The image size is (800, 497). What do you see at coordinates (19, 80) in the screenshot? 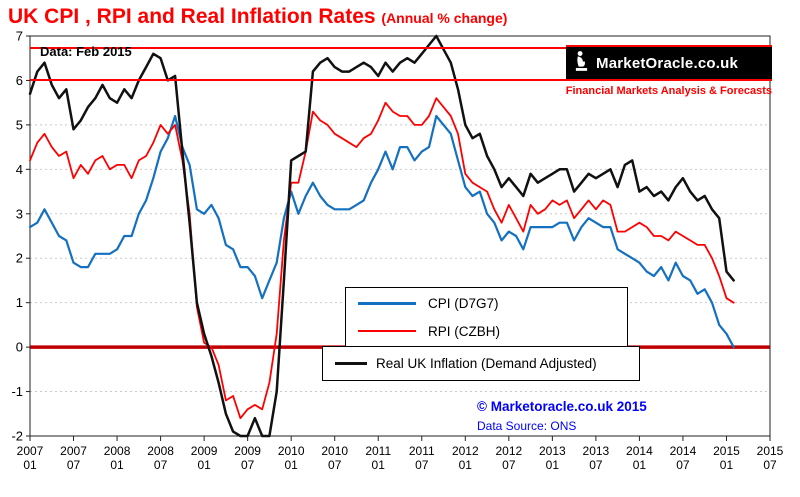
I see `svg-text: 6` at bounding box center [19, 80].